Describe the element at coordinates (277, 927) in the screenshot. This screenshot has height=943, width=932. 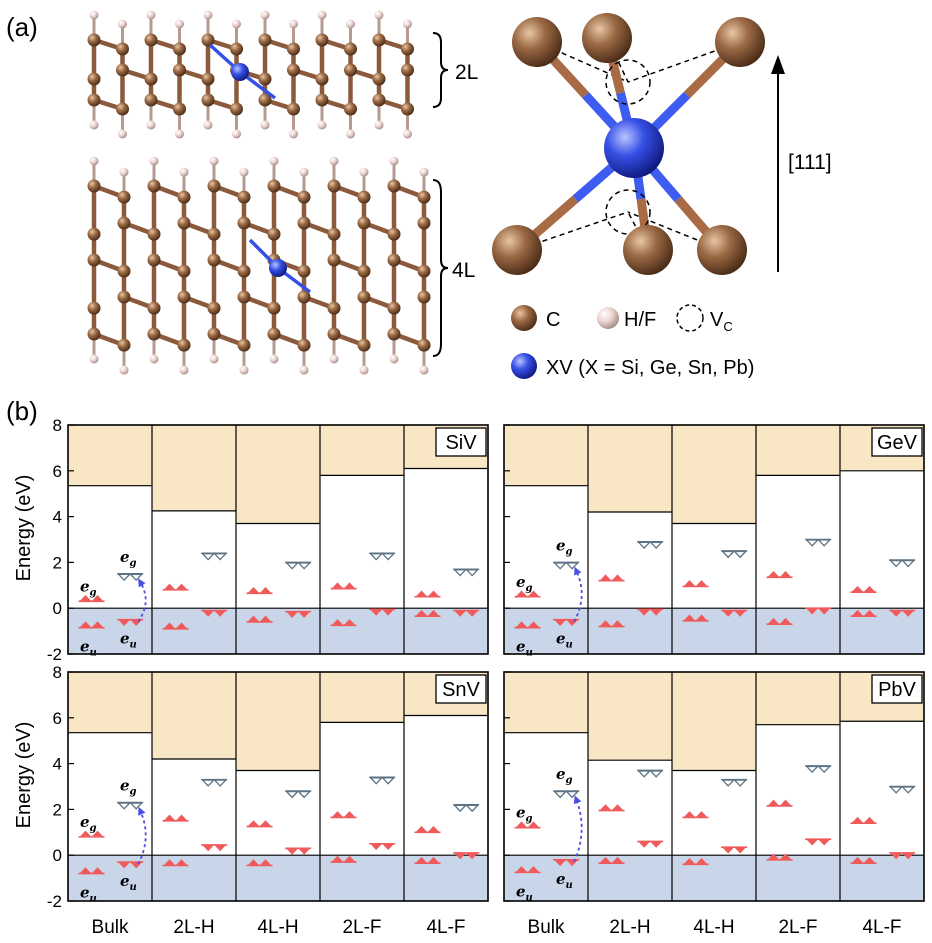
I see `x-category-label: 4L-H` at that location.